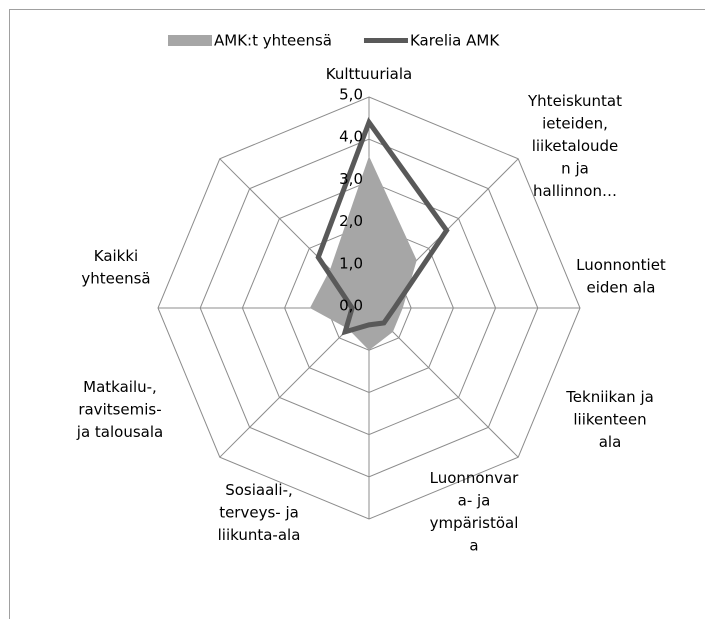 The height and width of the screenshot is (623, 705). Describe the element at coordinates (351, 179) in the screenshot. I see `tick-label: 3,0` at that location.